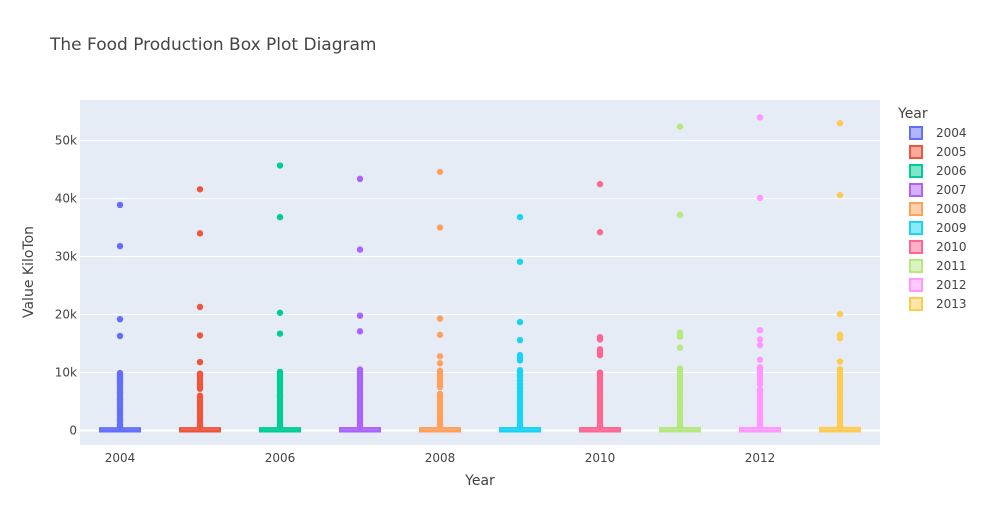 The height and width of the screenshot is (525, 983). Describe the element at coordinates (600, 458) in the screenshot. I see `x-tick-label: 2010` at that location.